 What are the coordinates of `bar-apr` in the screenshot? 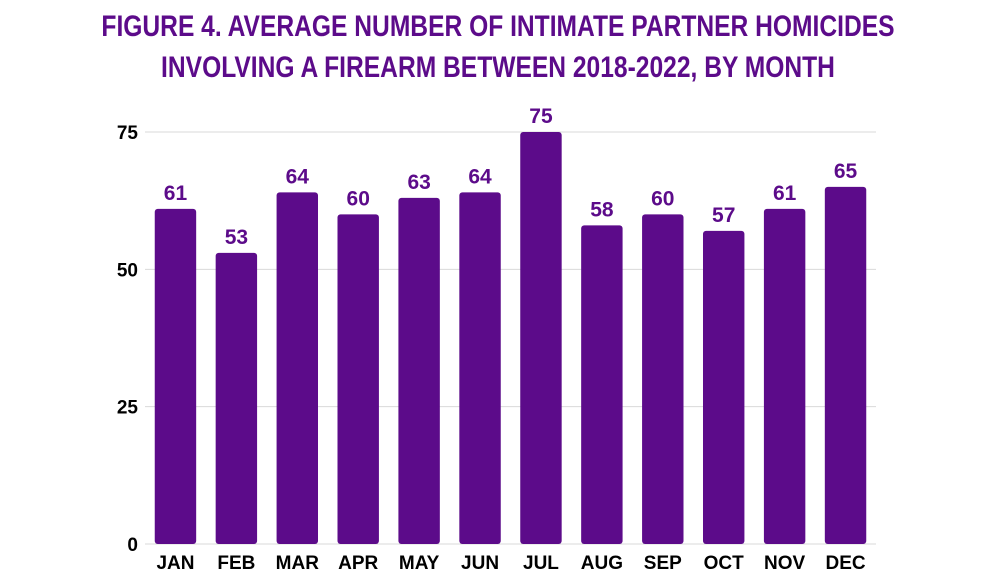 It's located at (358, 379).